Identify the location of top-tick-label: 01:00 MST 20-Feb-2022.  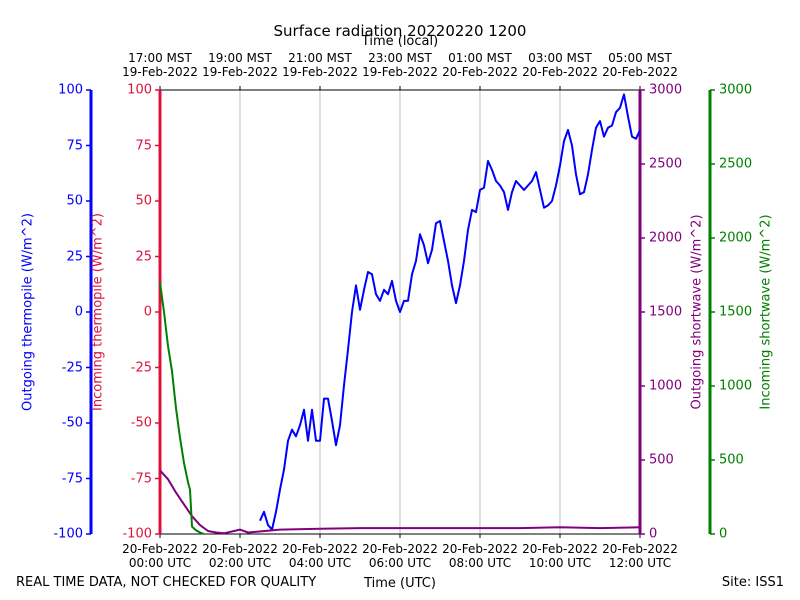
(480, 65).